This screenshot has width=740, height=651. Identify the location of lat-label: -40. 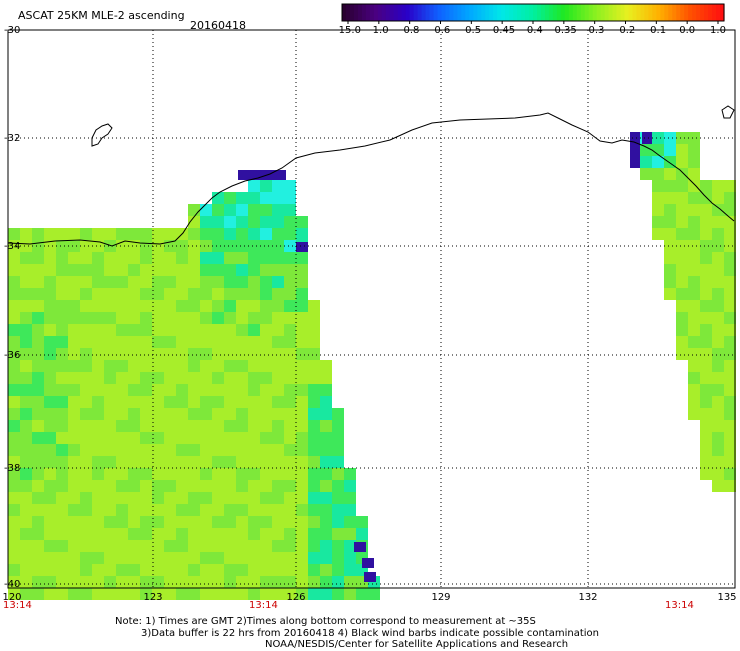
(12, 584).